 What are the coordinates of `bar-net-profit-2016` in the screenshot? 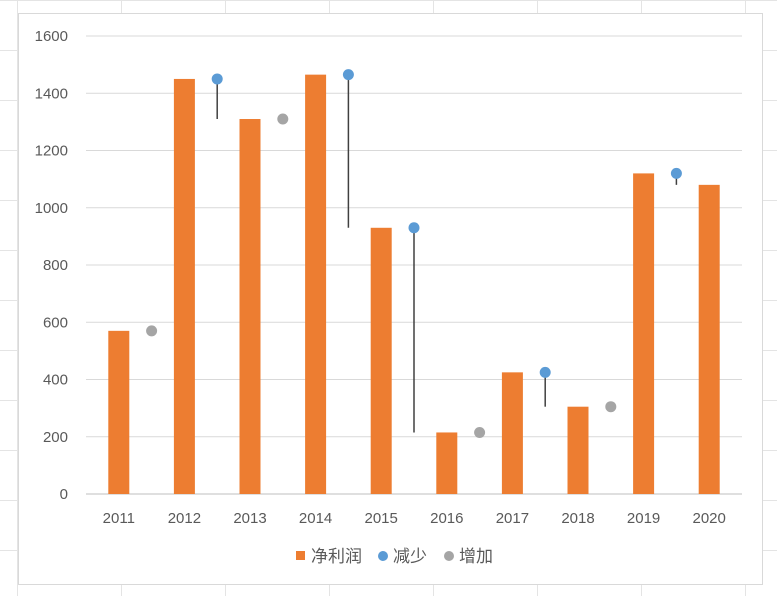 It's located at (447, 463).